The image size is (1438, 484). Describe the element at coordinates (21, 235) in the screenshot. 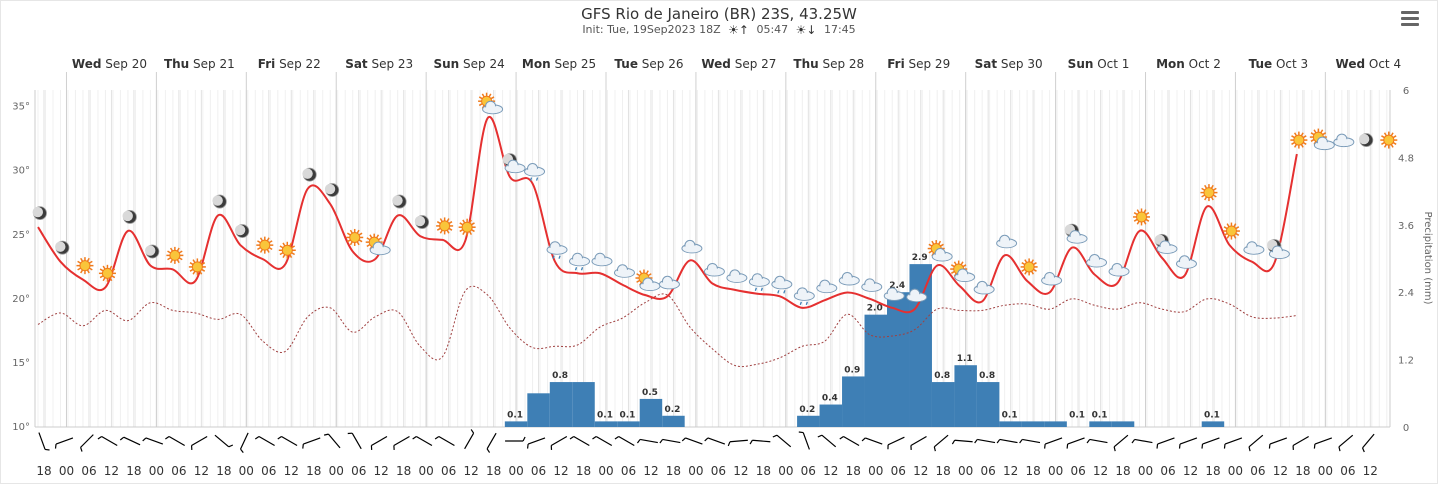

I see `temp-tick-label: 25°` at that location.